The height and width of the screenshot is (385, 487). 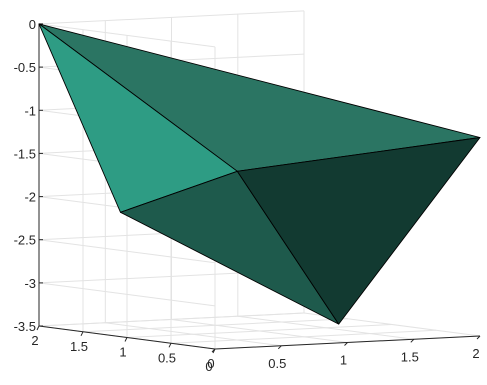 I want to click on z-tick-label: -3, so click(x=30, y=283).